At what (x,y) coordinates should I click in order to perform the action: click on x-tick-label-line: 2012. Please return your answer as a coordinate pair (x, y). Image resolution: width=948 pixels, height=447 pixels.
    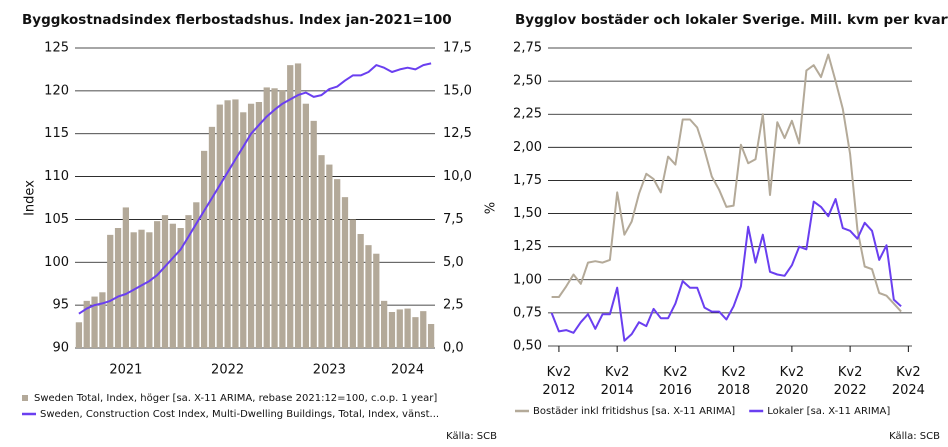
    Looking at the image, I should click on (558, 390).